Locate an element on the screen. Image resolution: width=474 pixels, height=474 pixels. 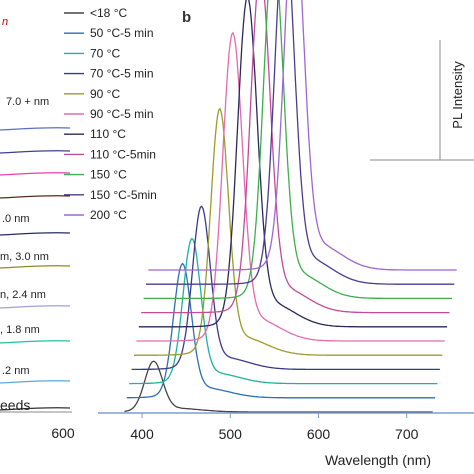
panel-b-x-tick-label: 500 is located at coordinates (231, 434).